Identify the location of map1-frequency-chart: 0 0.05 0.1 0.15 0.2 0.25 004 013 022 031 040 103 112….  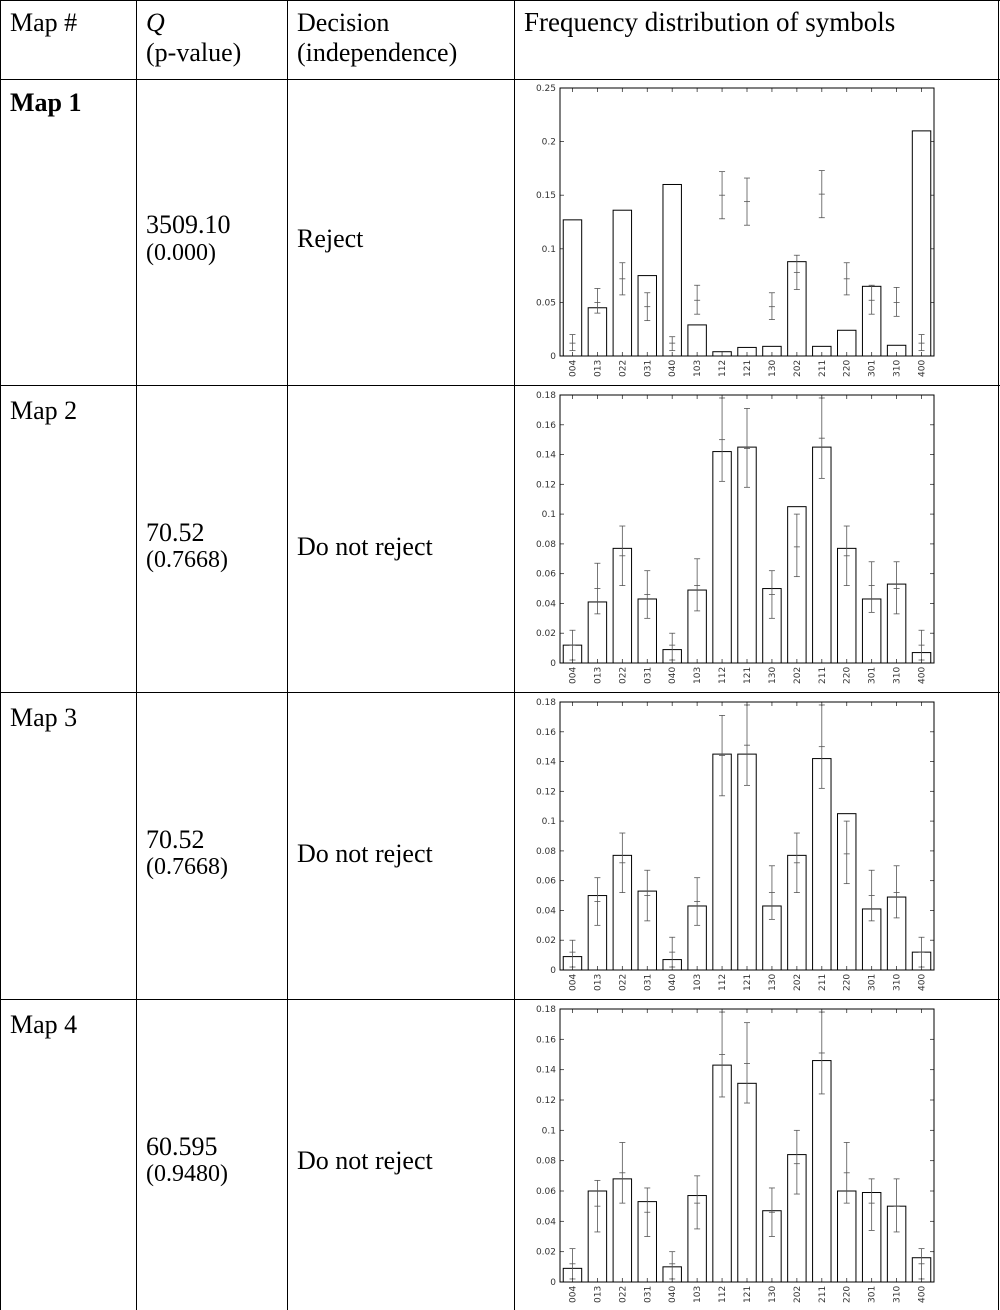
(735, 230).